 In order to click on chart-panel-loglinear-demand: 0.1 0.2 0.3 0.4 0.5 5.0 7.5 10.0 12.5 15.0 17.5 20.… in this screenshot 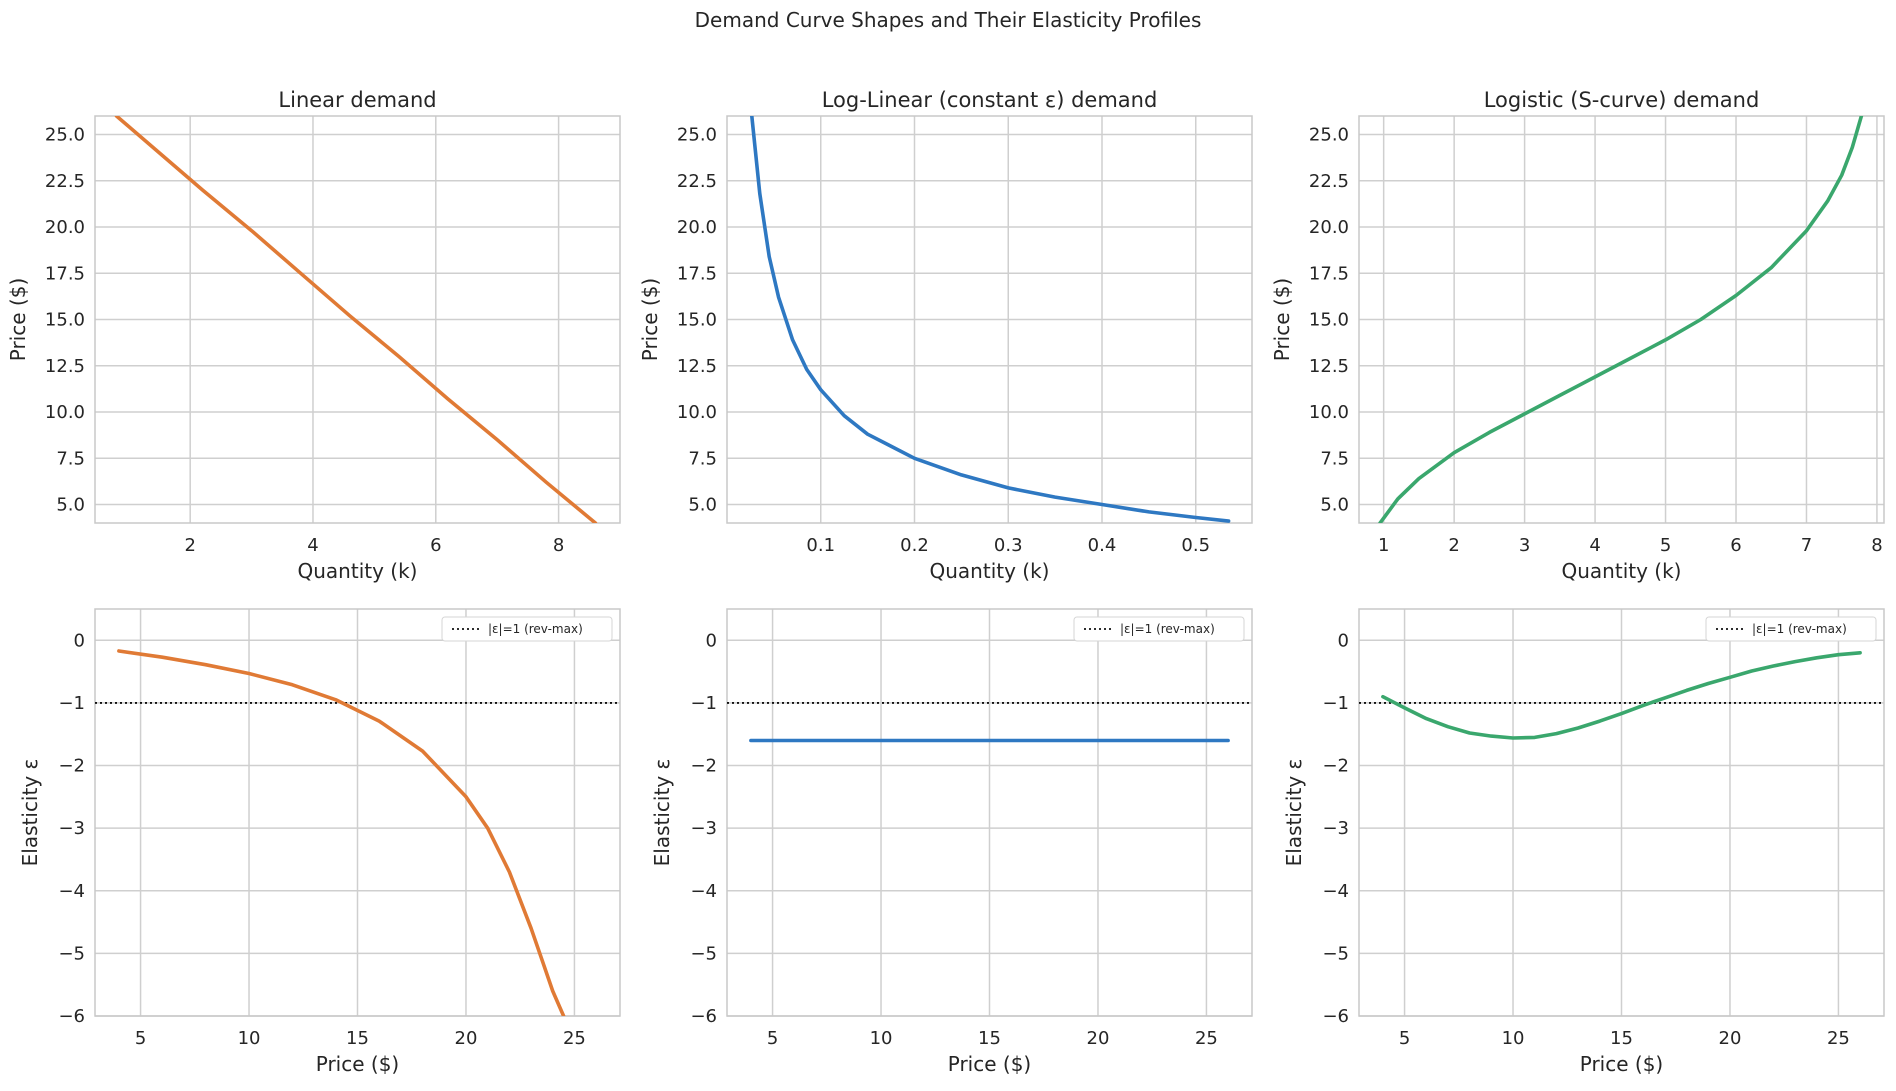, I will do `click(945, 335)`.